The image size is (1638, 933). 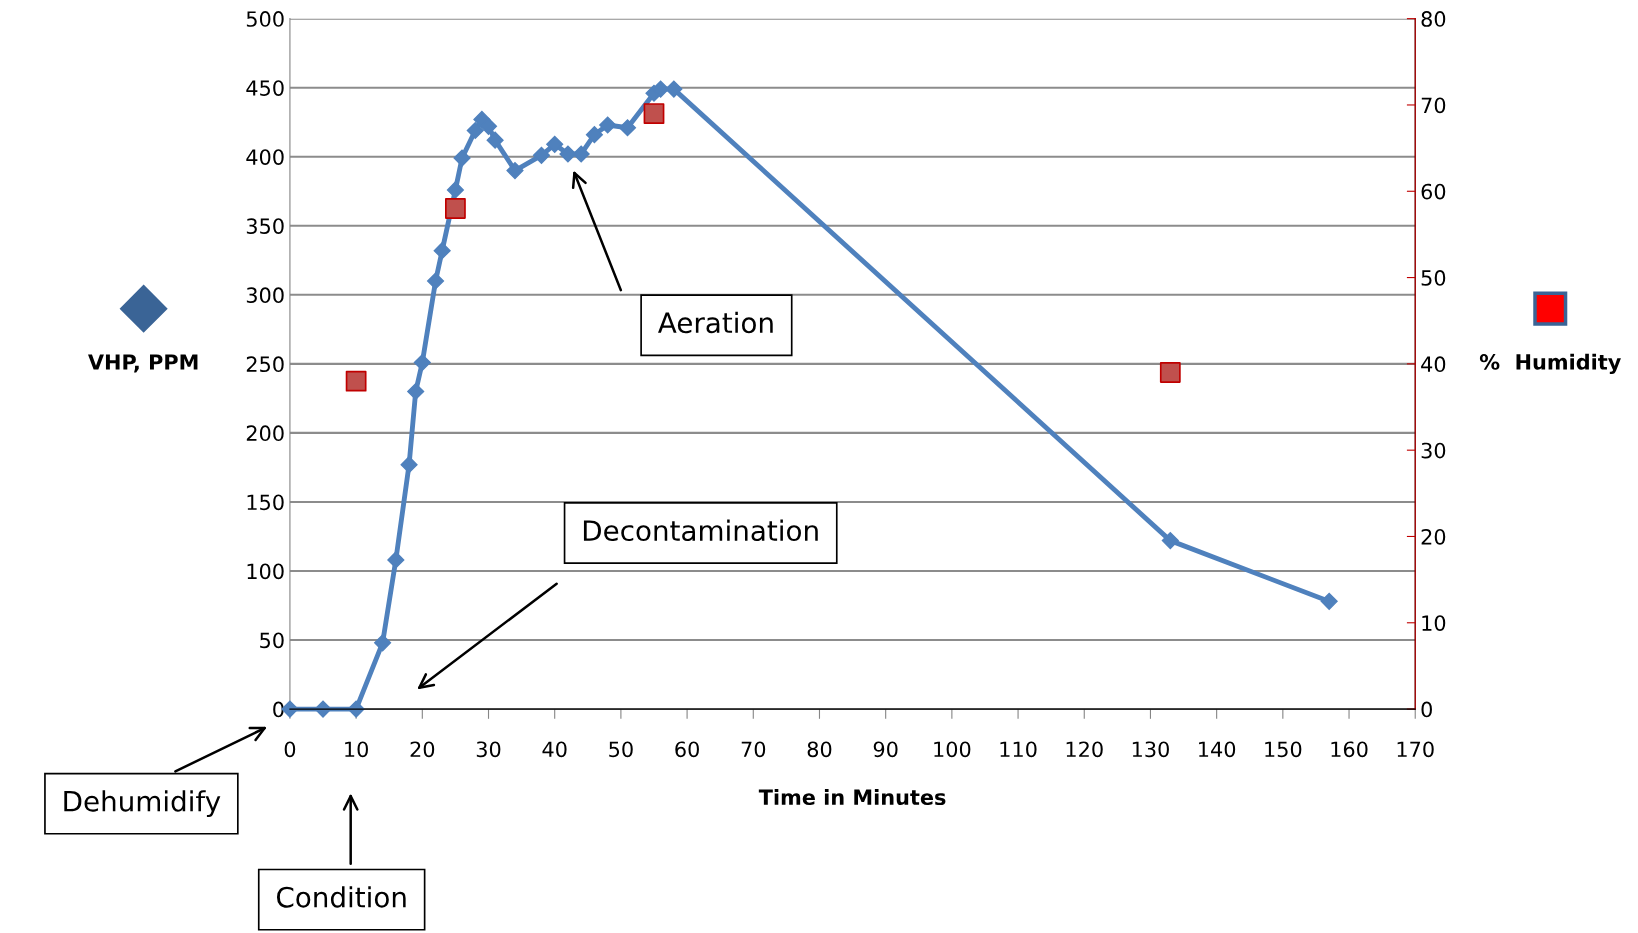 I want to click on y-tick-label: 400, so click(x=265, y=157).